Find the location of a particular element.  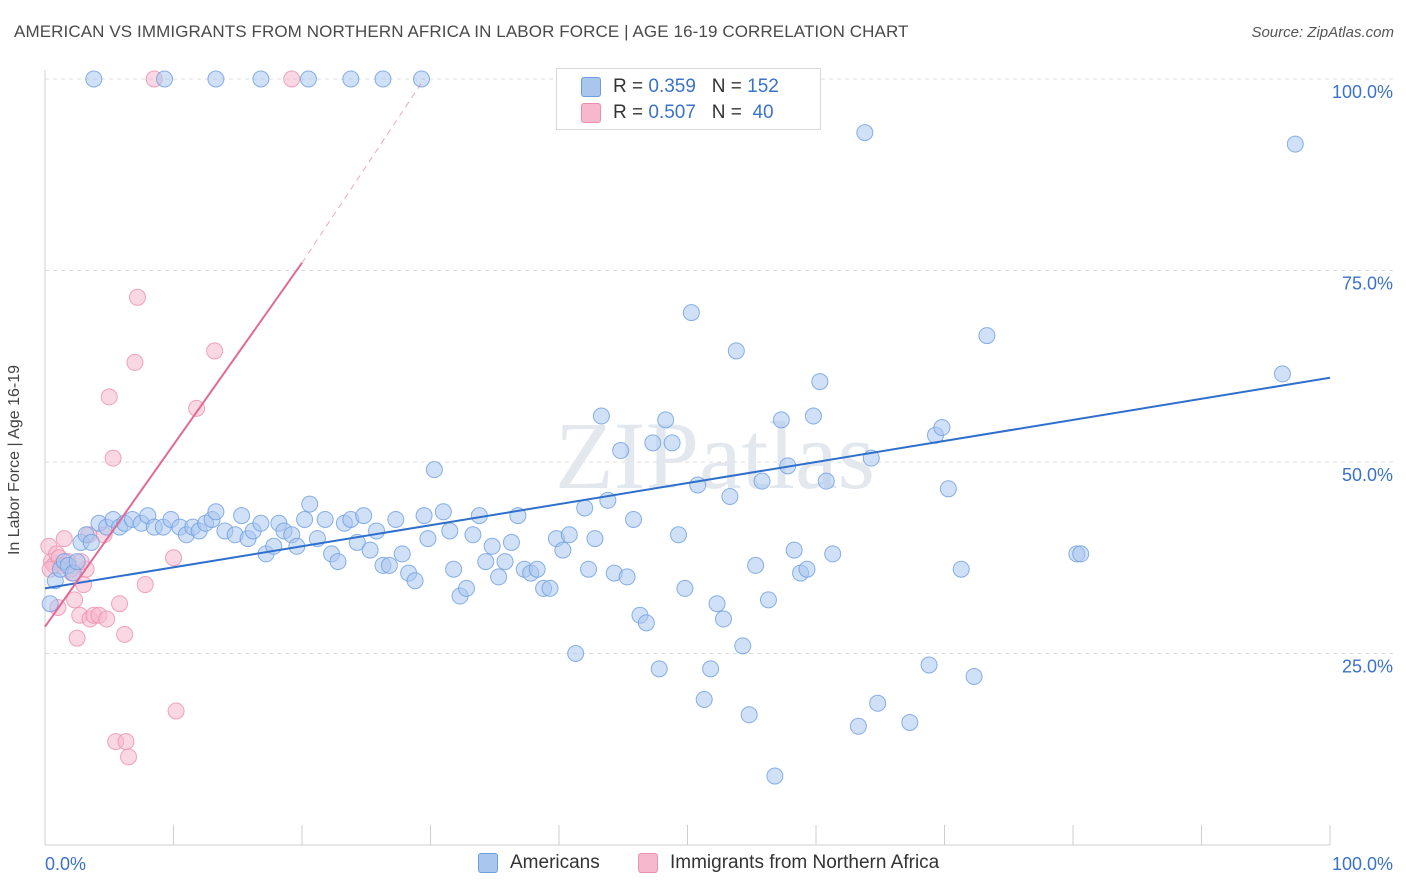

legend-item-immigrants: Immigrants from Northern Africa is located at coordinates (788, 863).